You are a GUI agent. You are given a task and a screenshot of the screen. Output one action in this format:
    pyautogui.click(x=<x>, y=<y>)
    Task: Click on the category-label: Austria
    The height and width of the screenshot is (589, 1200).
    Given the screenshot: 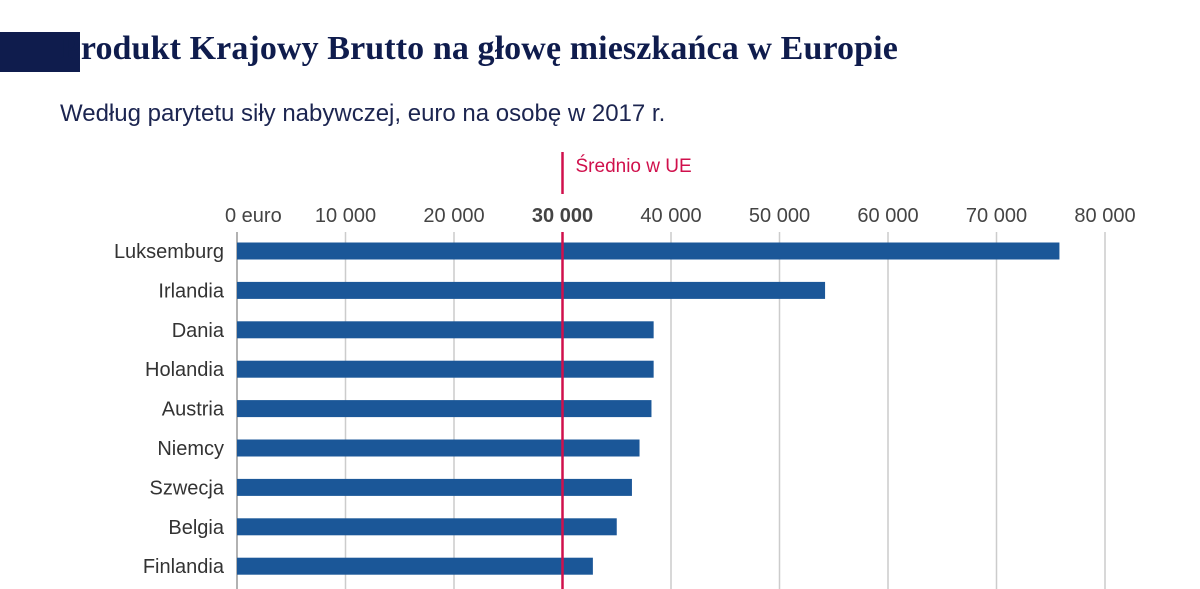 What is the action you would take?
    pyautogui.click(x=193, y=410)
    